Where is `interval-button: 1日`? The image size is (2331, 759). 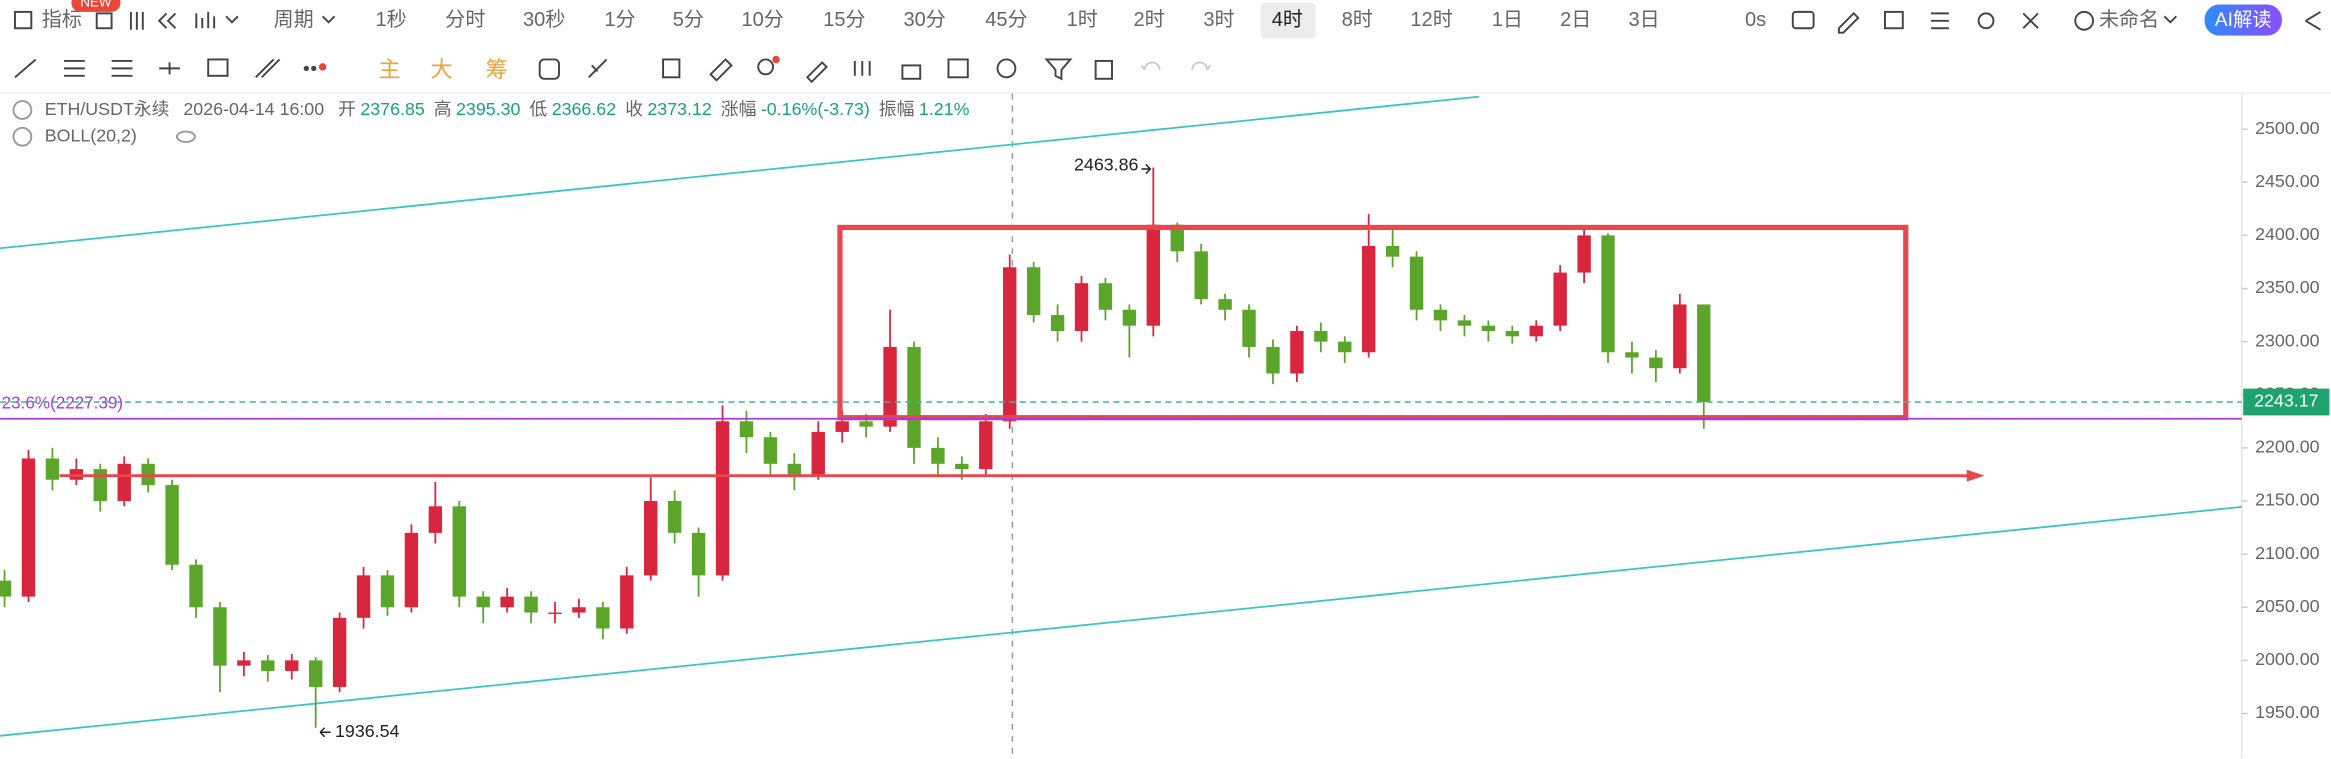 interval-button: 1日 is located at coordinates (1507, 20).